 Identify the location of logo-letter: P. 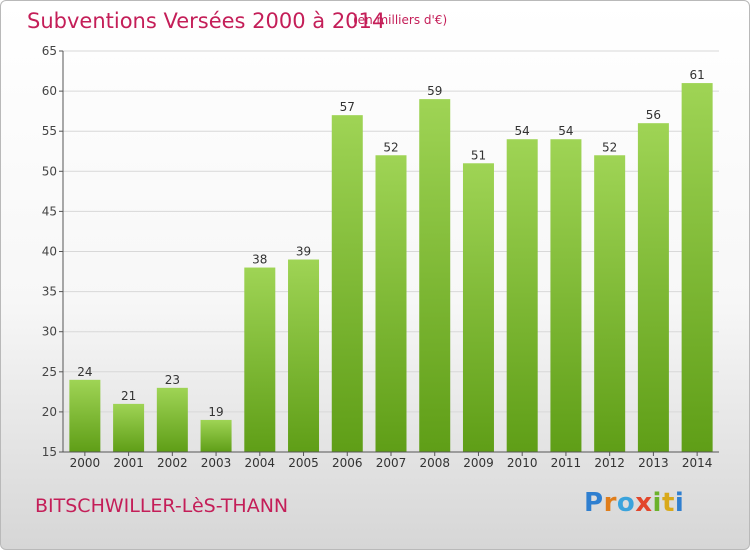
(594, 503).